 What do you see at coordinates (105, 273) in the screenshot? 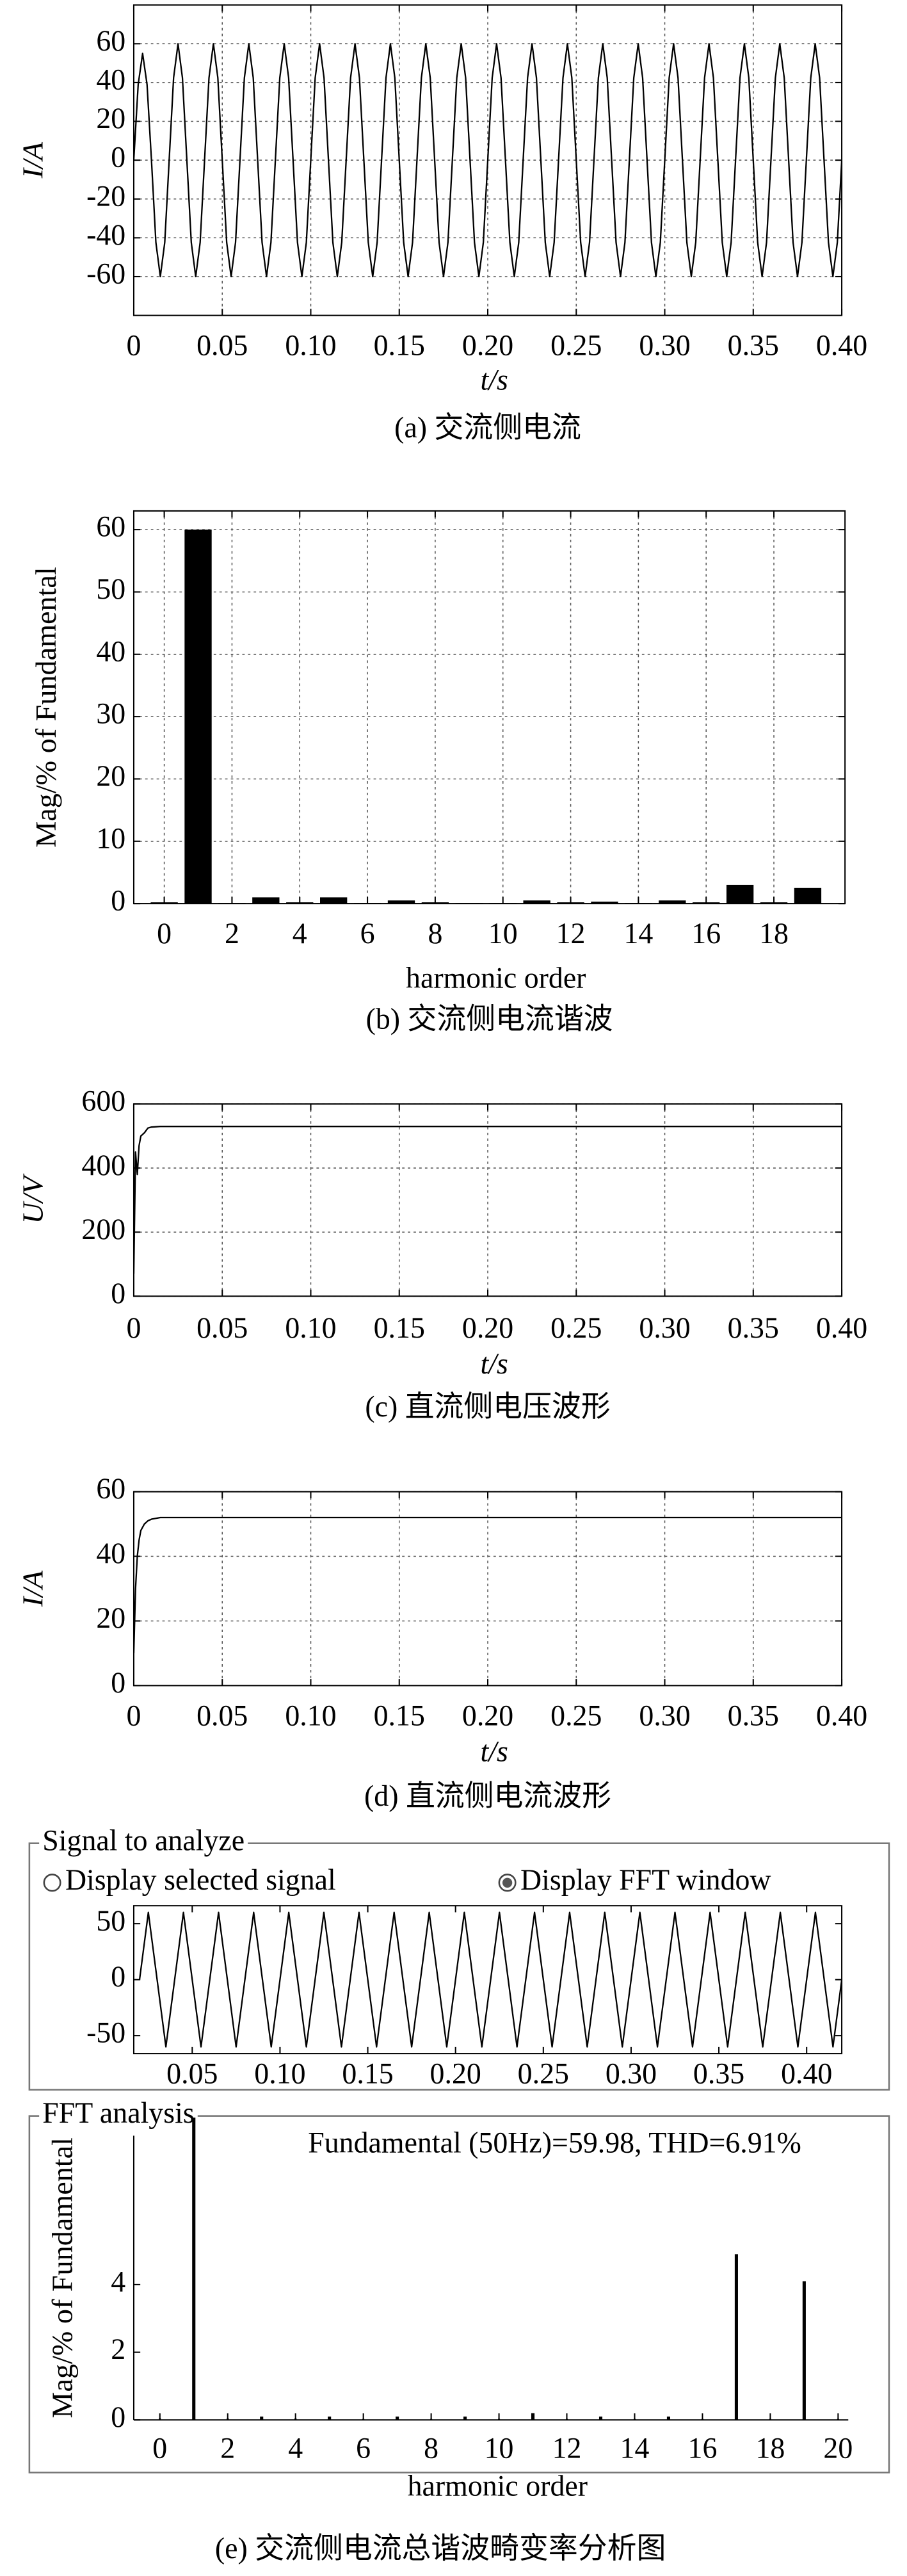
I see `y-tick-label: -60` at bounding box center [105, 273].